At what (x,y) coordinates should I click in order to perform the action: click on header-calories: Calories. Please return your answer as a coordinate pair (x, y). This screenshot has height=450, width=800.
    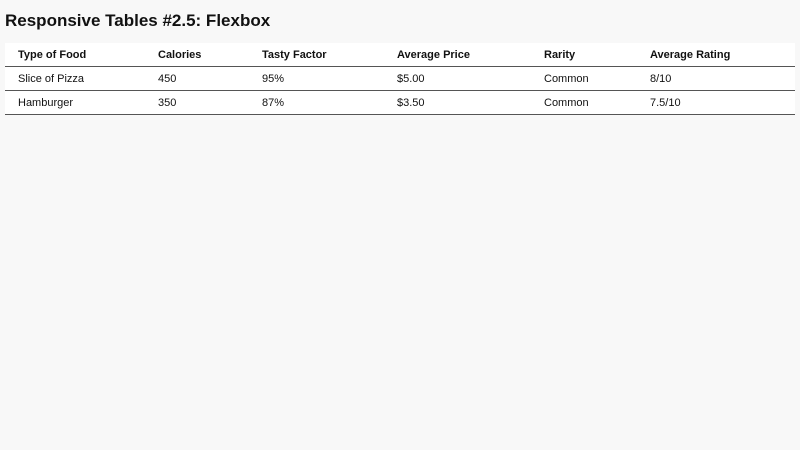
    Looking at the image, I should click on (180, 54).